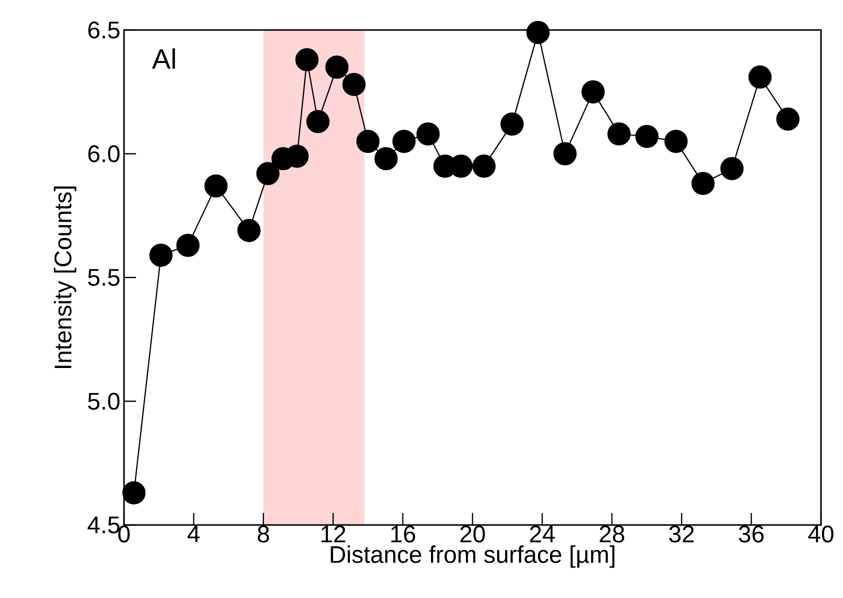 The image size is (843, 598). I want to click on annotation: Al, so click(163, 58).